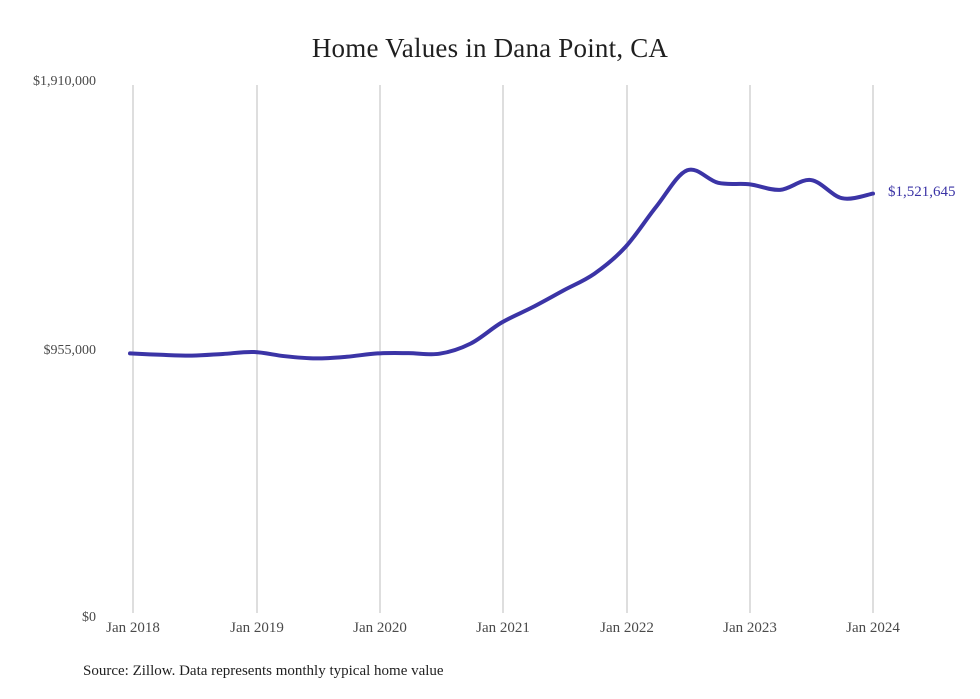 The width and height of the screenshot is (980, 699). What do you see at coordinates (380, 628) in the screenshot?
I see `x-axis-tick-jan-2020: Jan 2020` at bounding box center [380, 628].